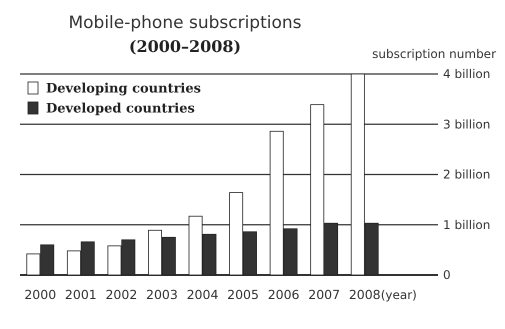  What do you see at coordinates (120, 109) in the screenshot?
I see `legend-label: Developed countries` at bounding box center [120, 109].